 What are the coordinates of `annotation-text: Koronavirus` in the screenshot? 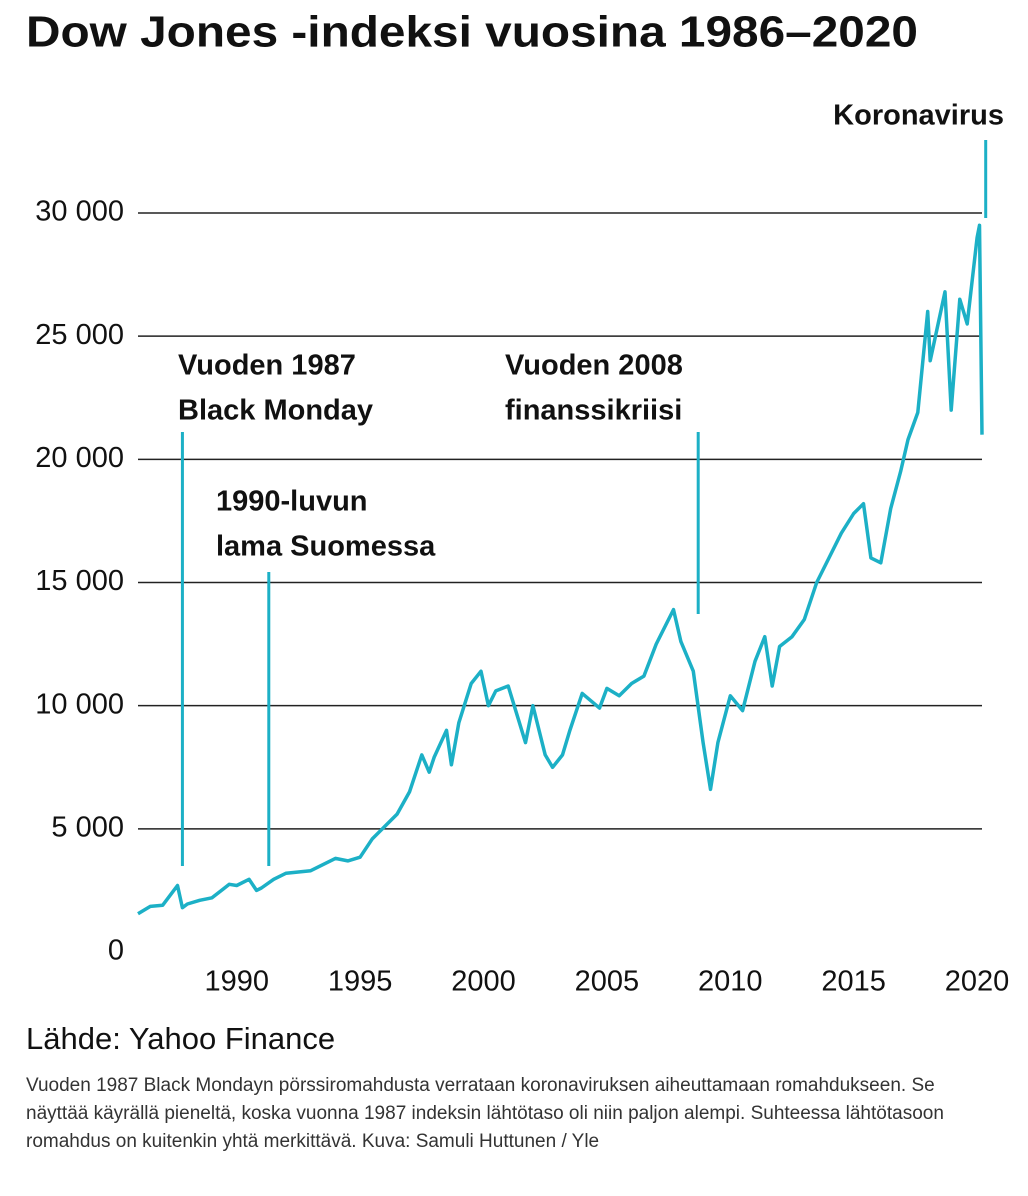 It's located at (918, 116).